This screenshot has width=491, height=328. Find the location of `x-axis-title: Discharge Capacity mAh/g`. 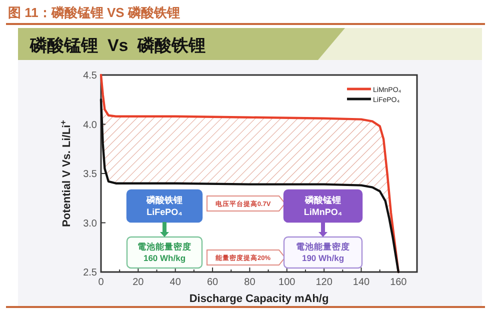

x-axis-title: Discharge Capacity mAh/g is located at coordinates (259, 299).